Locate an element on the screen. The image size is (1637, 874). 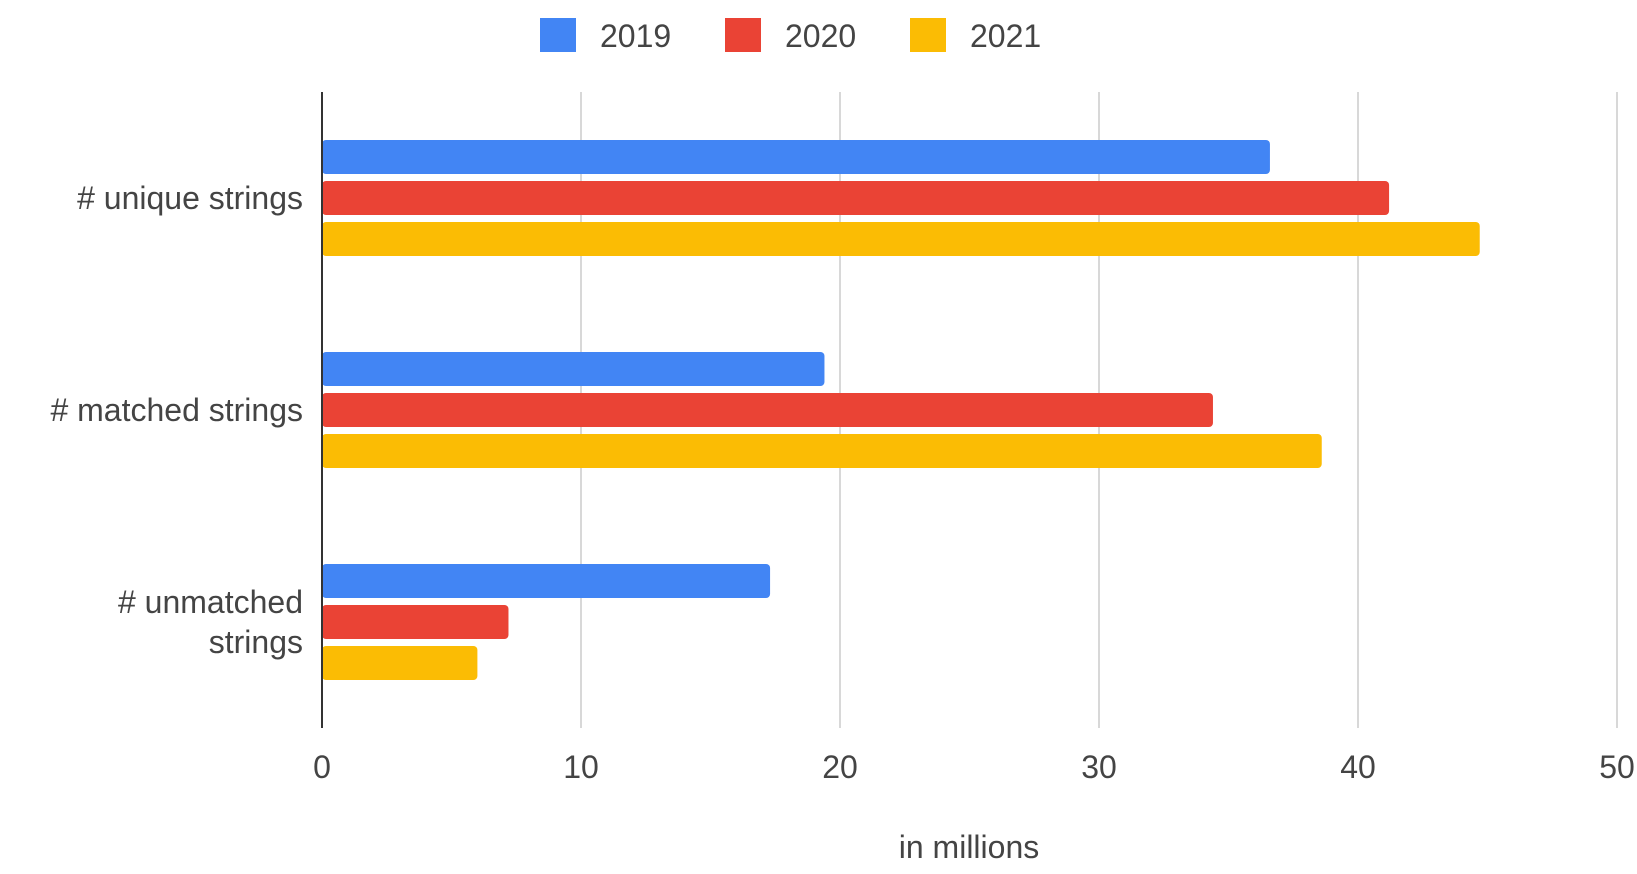
legend-swatch-2019 is located at coordinates (558, 35).